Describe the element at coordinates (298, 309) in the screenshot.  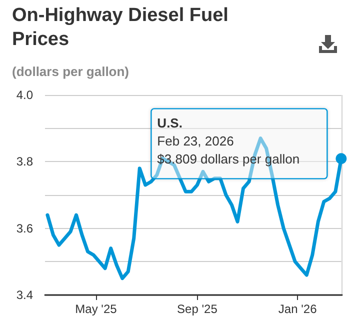
I see `x-tick-label: Jan '26` at that location.